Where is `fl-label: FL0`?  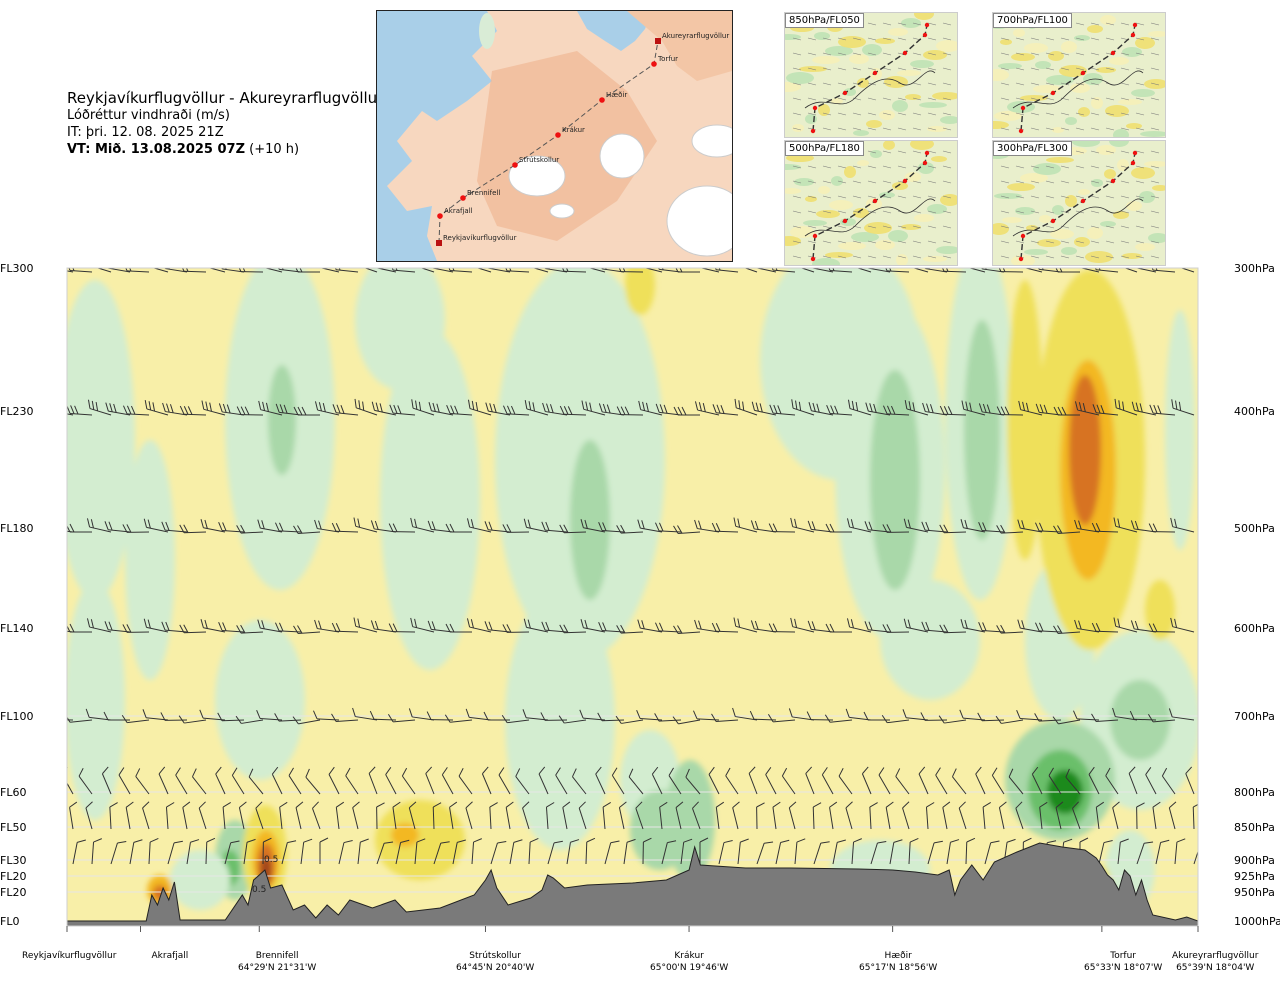
fl-label: FL0 is located at coordinates (10, 921).